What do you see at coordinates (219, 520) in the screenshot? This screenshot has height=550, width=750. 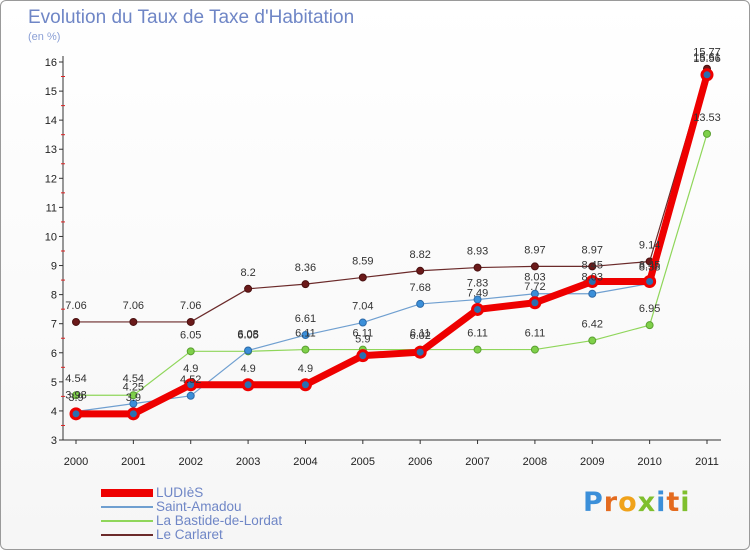 I see `legend-label: La Bastide-de-Lordat` at bounding box center [219, 520].